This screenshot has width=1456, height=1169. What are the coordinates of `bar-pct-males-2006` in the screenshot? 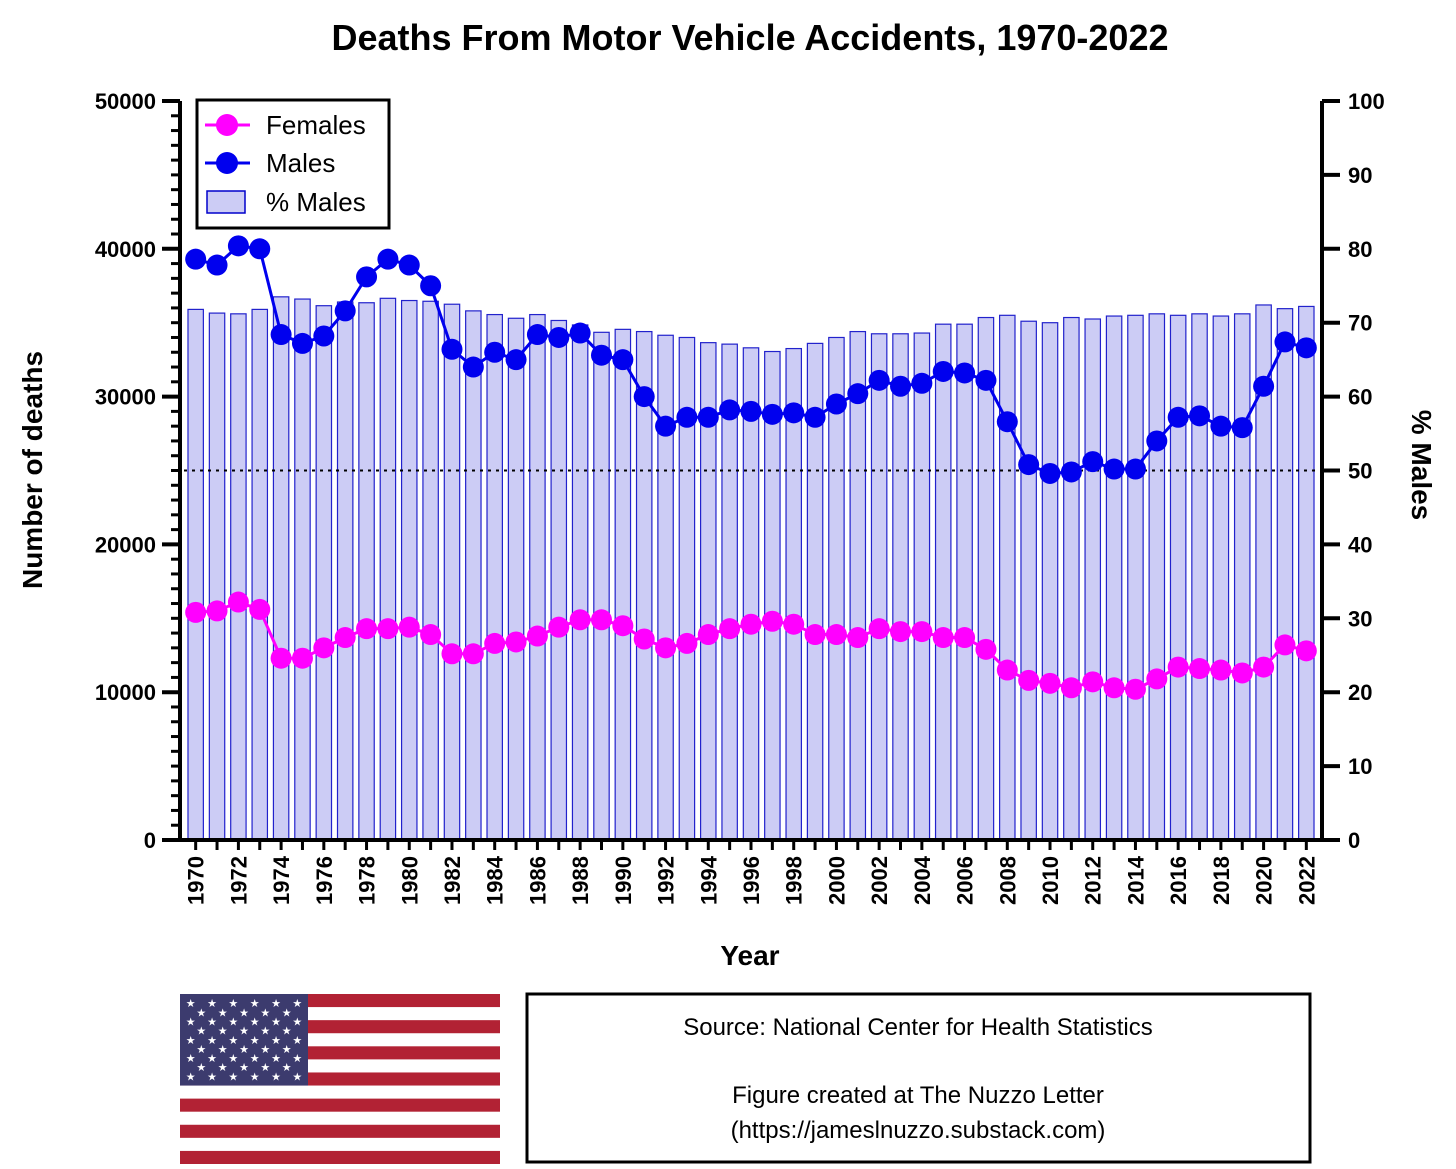 It's located at (964, 582).